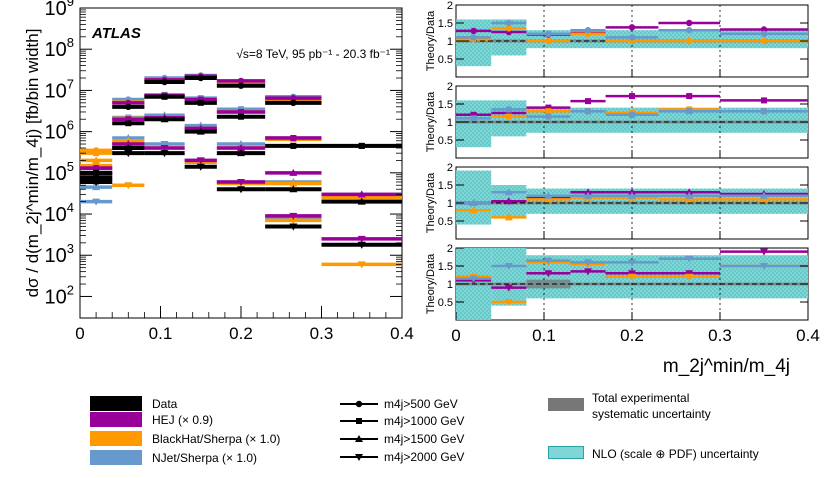 Image resolution: width=830 pixels, height=478 pixels. Describe the element at coordinates (431, 121) in the screenshot. I see `ratio-ylabel-1: Theory/Data` at that location.